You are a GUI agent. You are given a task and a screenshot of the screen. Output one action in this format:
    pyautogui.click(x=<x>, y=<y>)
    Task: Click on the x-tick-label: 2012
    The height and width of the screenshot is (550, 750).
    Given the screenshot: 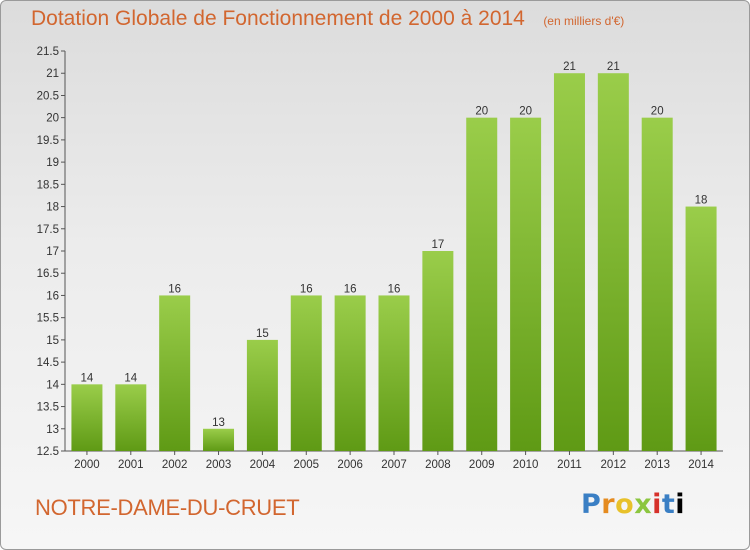 What is the action you would take?
    pyautogui.click(x=614, y=465)
    